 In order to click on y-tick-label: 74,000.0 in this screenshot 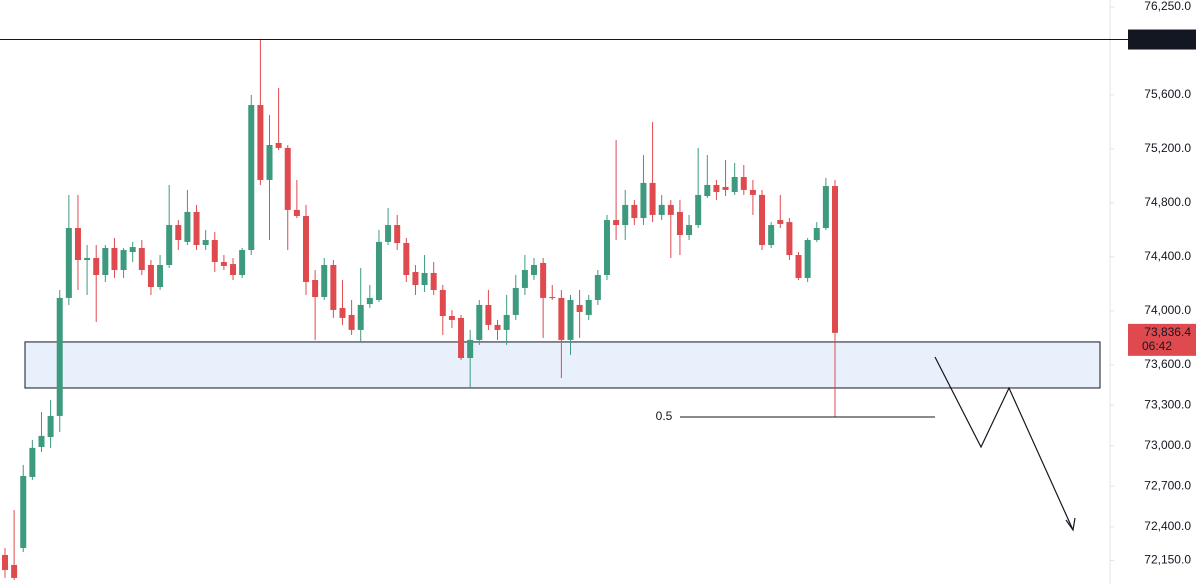, I will do `click(1167, 310)`.